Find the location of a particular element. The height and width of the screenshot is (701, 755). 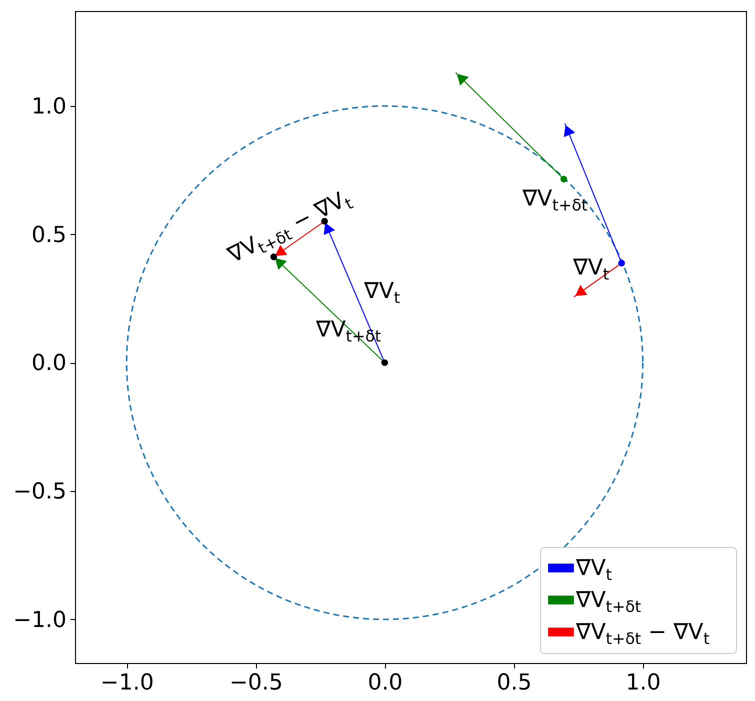

y-tick-label: 0.5 is located at coordinates (49, 235).